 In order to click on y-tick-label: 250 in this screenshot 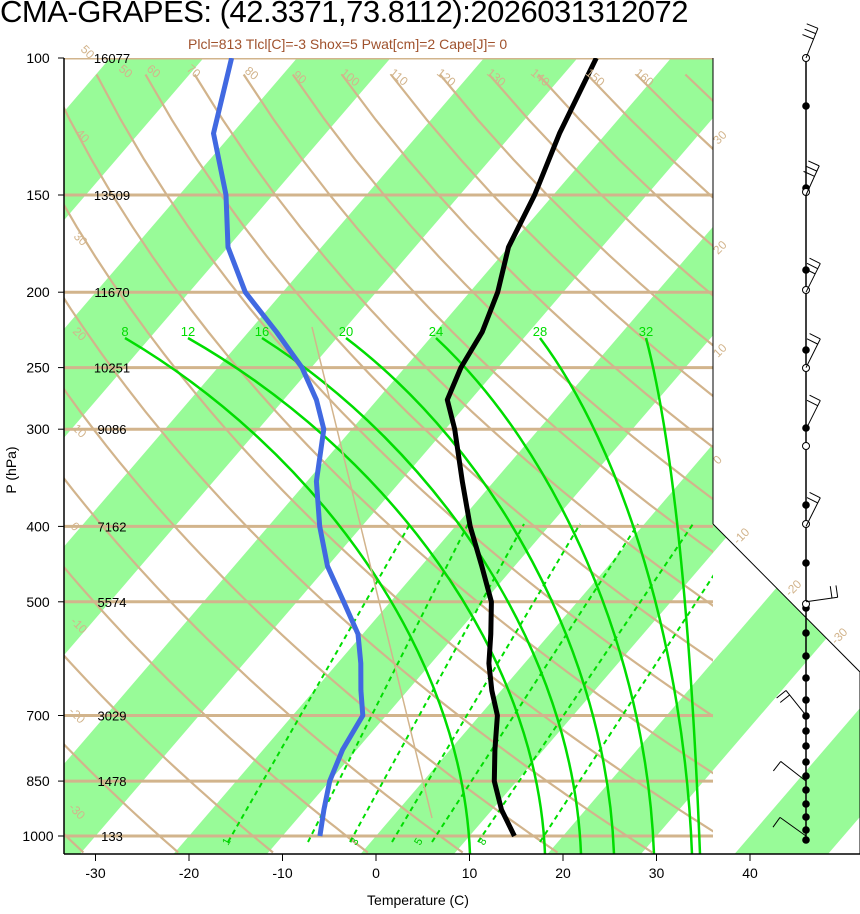, I will do `click(38, 368)`.